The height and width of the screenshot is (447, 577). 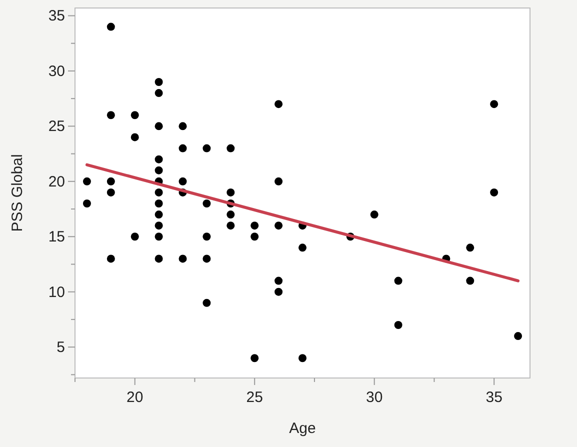 What do you see at coordinates (56, 292) in the screenshot?
I see `y-tick-label: 10` at bounding box center [56, 292].